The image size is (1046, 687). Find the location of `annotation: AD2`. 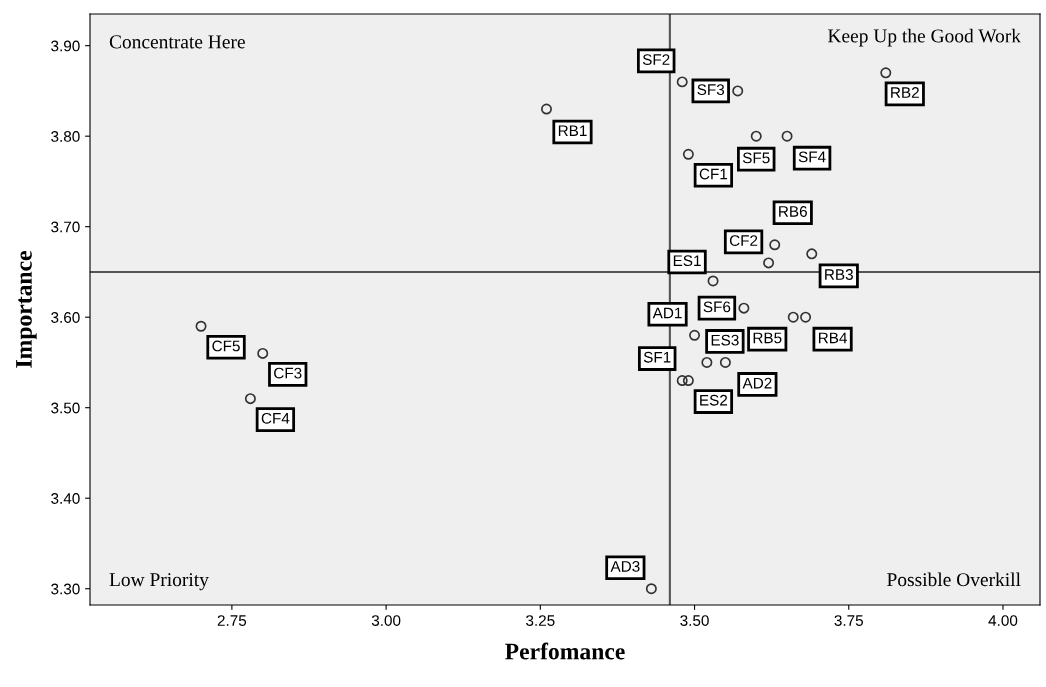

annotation: AD2 is located at coordinates (757, 383).